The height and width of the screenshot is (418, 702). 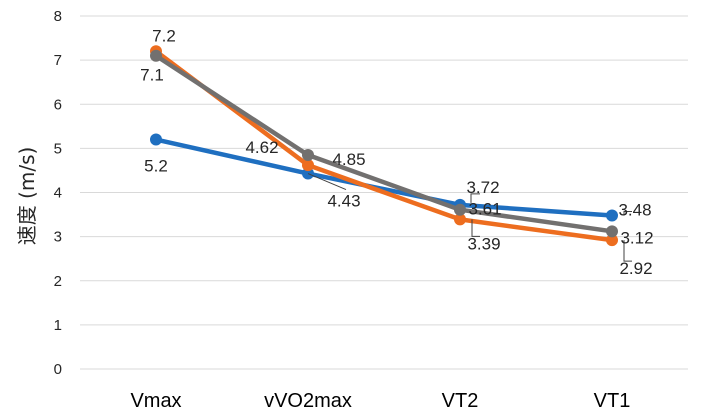 I want to click on y-tick-label: 8, so click(x=58, y=16).